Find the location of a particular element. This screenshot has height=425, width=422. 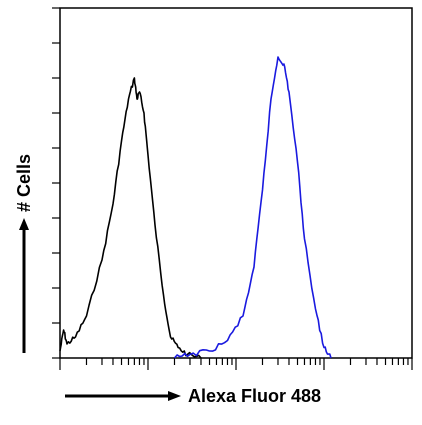

x-axis-label: Alexa Fluor 488 is located at coordinates (254, 396).